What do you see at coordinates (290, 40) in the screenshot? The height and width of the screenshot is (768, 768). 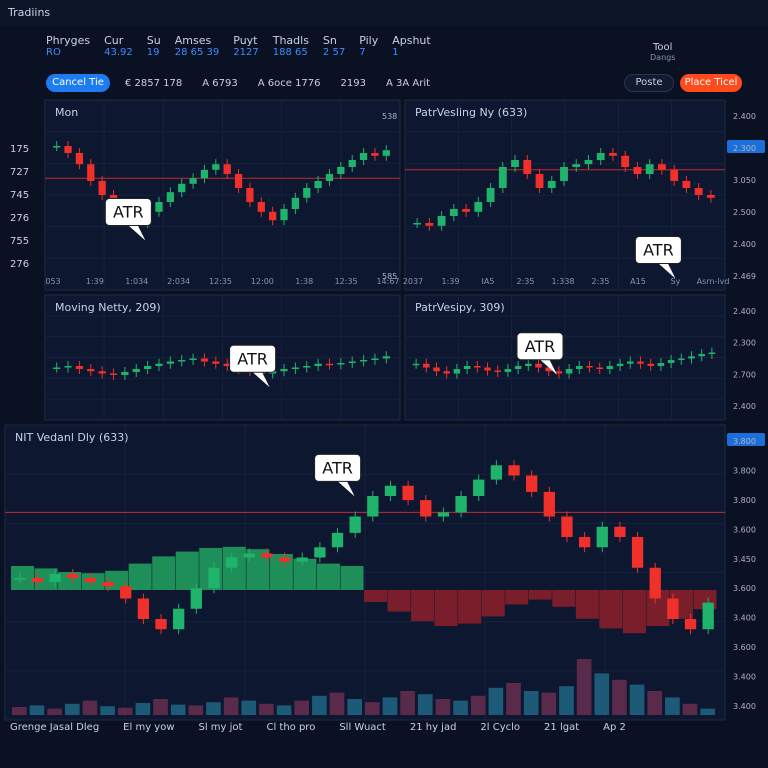 I see `menu-label: Thadls` at bounding box center [290, 40].